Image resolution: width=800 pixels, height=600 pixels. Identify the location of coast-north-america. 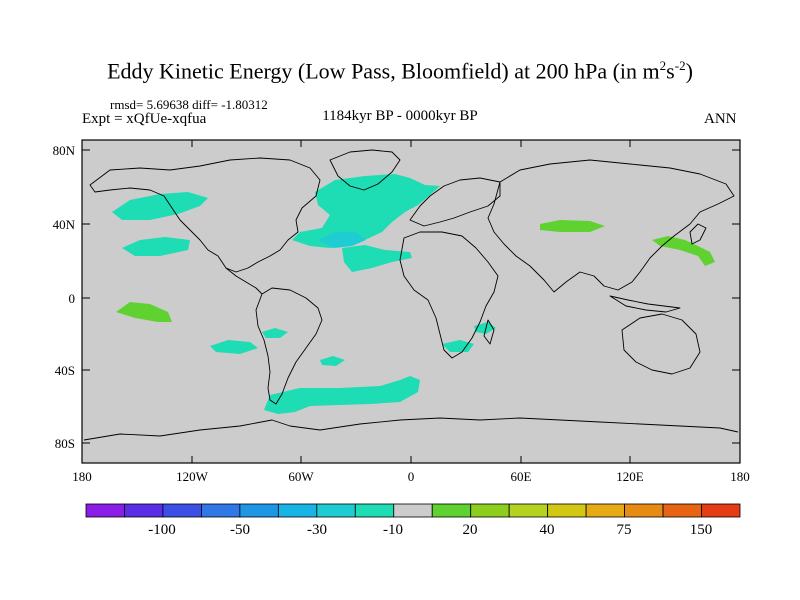
(205, 215).